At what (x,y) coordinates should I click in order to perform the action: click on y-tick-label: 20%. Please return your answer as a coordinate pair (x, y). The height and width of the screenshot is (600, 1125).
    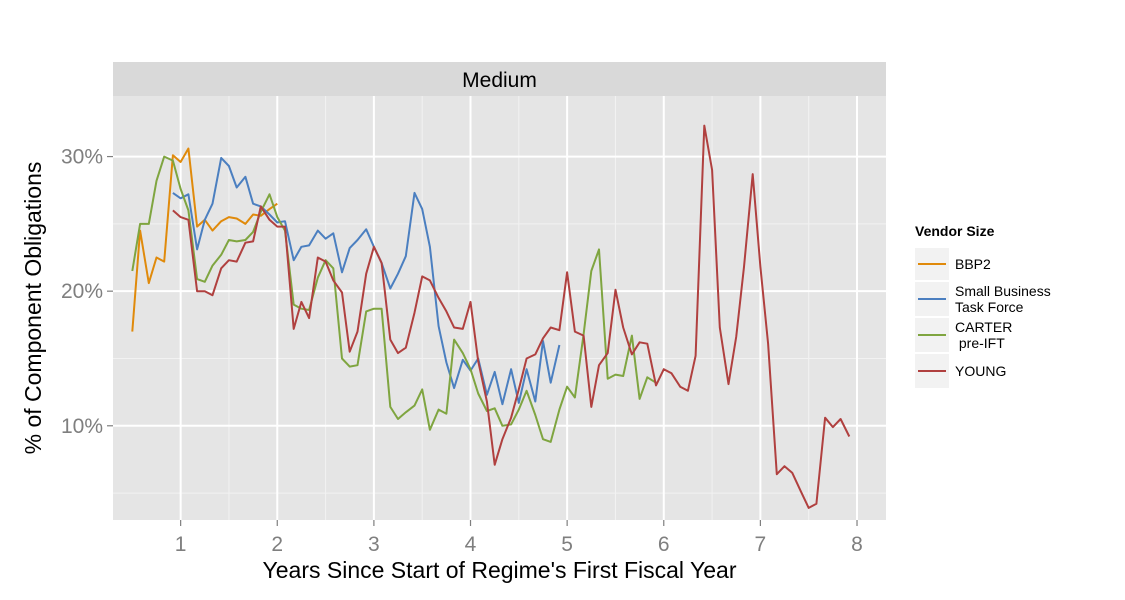
    Looking at the image, I should click on (82, 291).